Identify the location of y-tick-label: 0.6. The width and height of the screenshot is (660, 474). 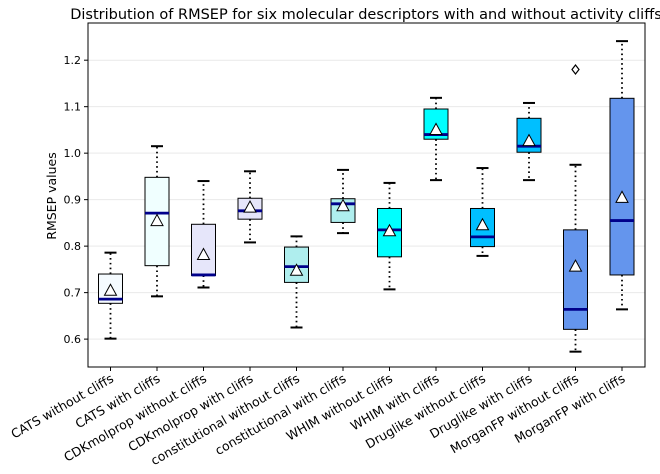
(73, 339).